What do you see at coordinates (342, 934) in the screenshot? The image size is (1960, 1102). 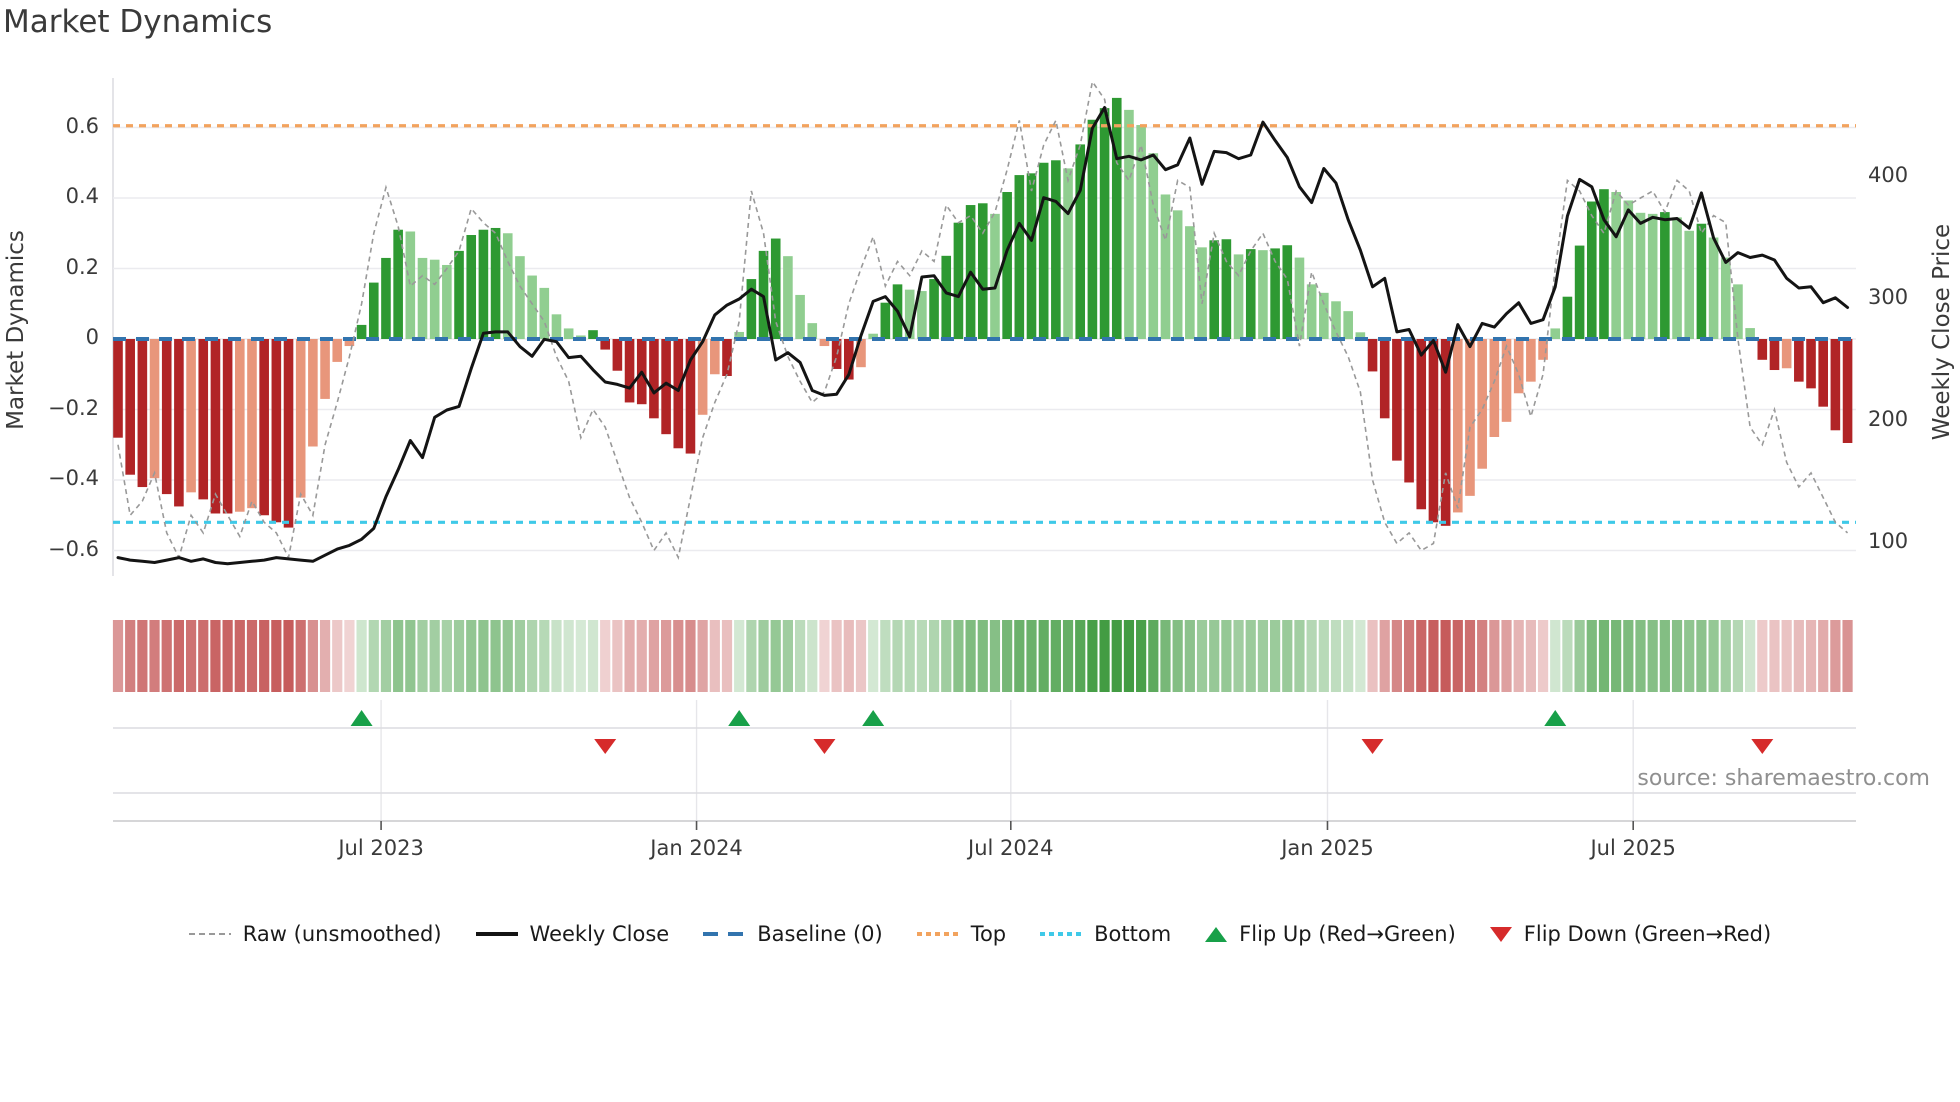 I see `legend-label: Raw (unsmoothed)` at bounding box center [342, 934].